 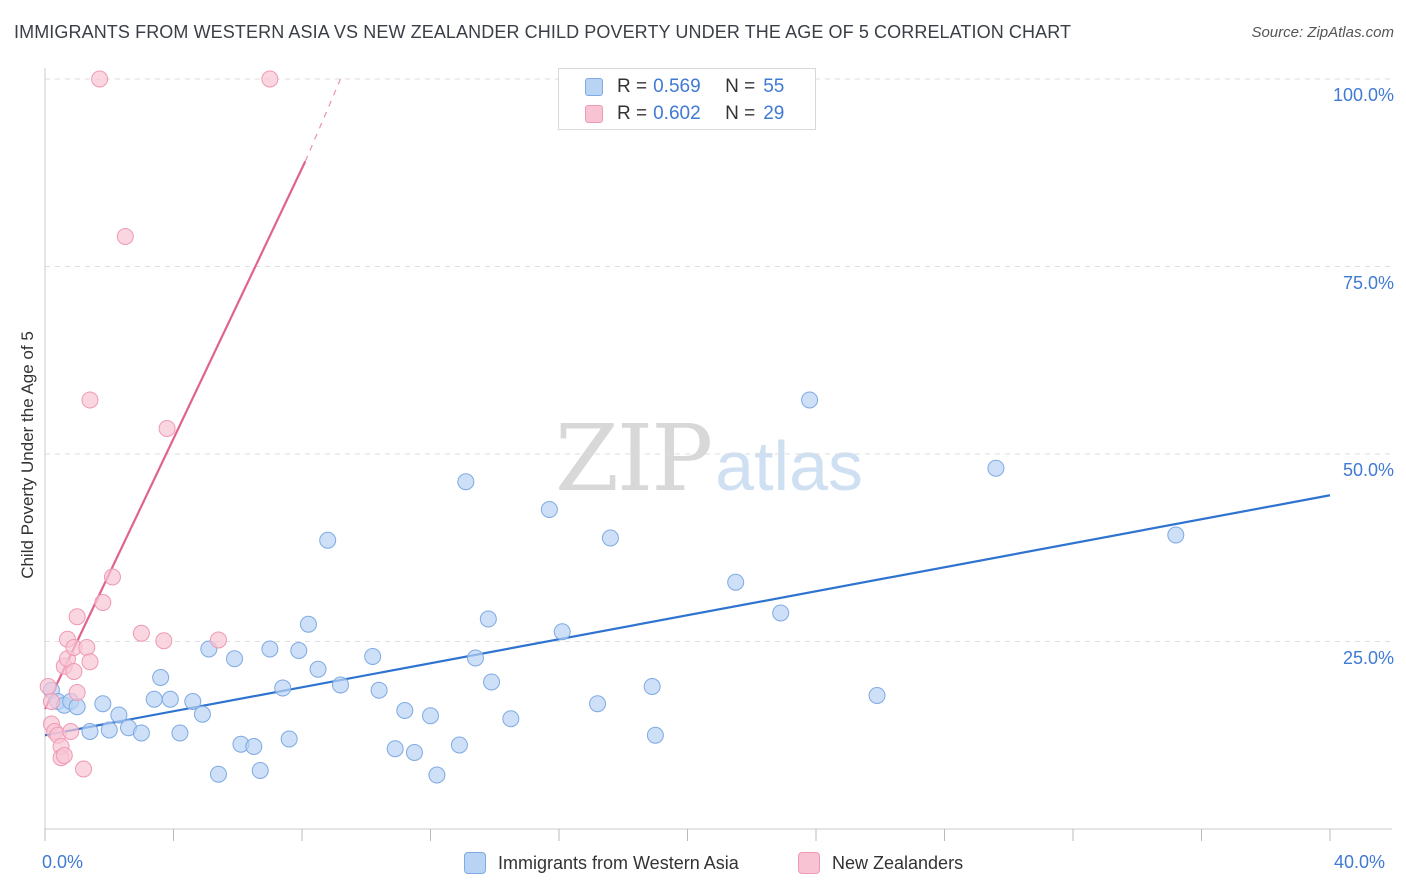 I want to click on legend-n-value: 55, so click(x=774, y=86).